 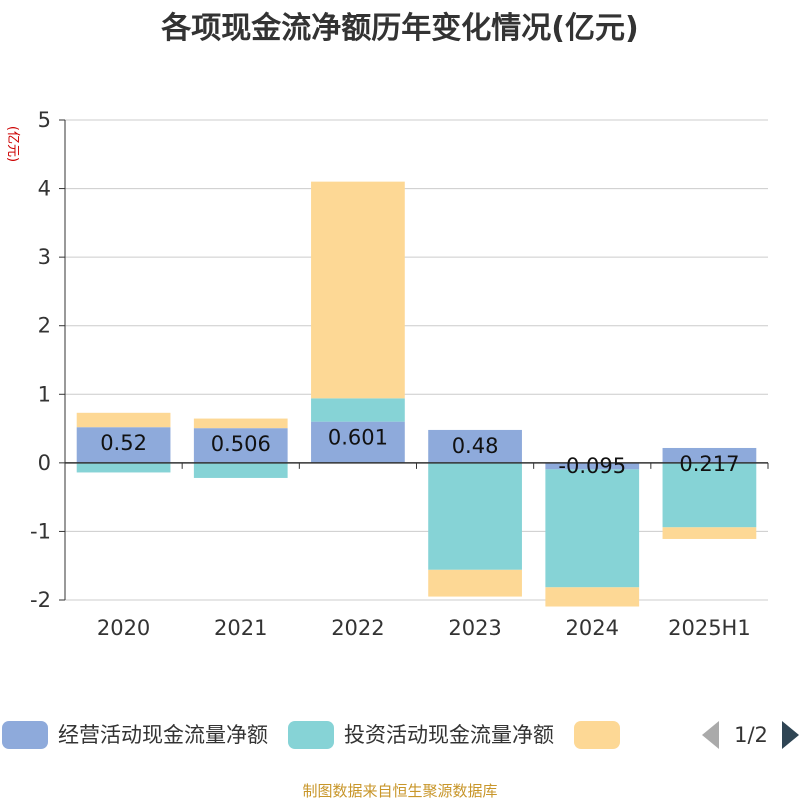 What do you see at coordinates (358, 410) in the screenshot?
I see `bar-series-2-2022` at bounding box center [358, 410].